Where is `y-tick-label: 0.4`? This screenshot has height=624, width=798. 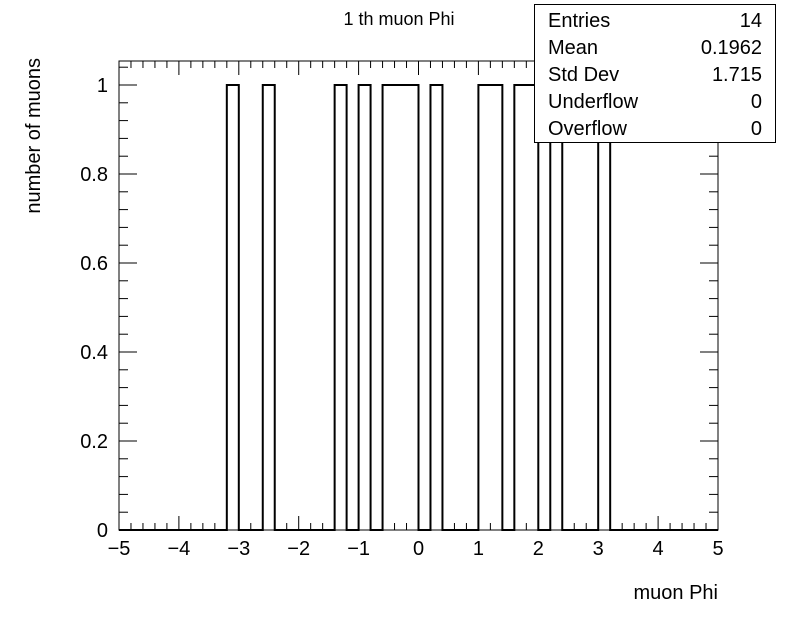 y-tick-label: 0.4 is located at coordinates (94, 353).